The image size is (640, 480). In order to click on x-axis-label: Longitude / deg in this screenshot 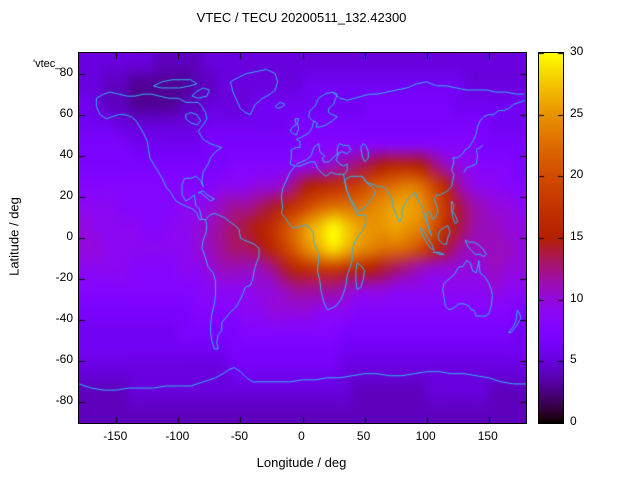, I will do `click(301, 462)`.